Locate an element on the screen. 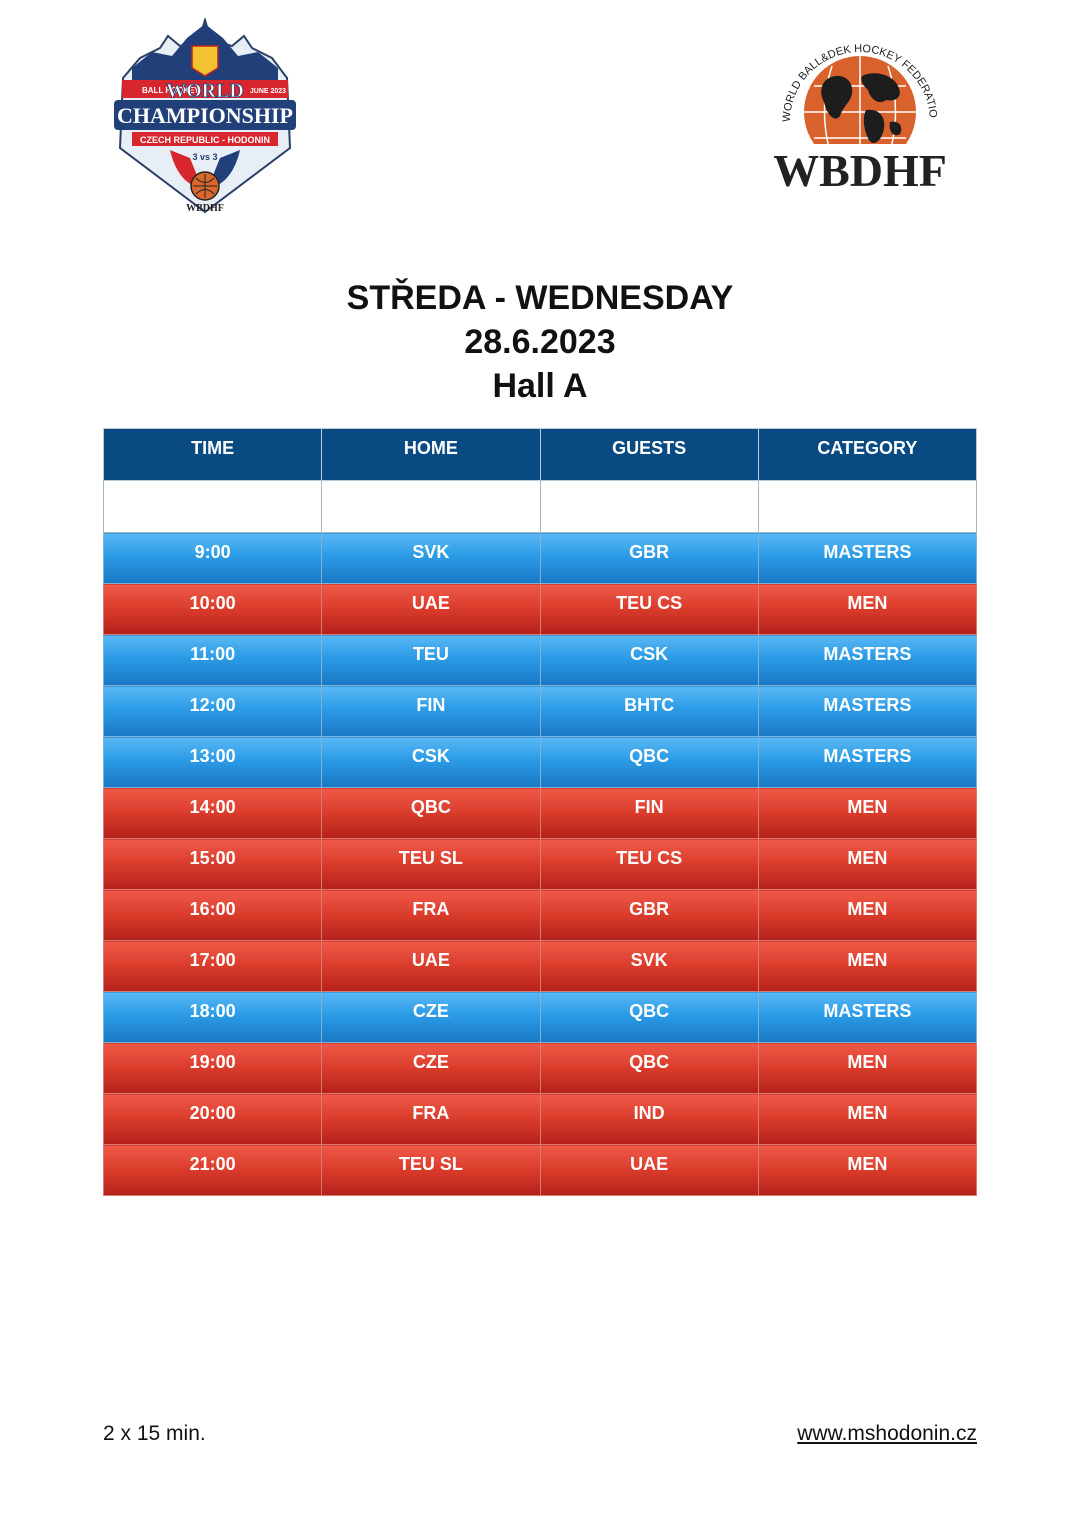 The height and width of the screenshot is (1515, 1080). table-row: 18:00 CZE QBC MASTERS is located at coordinates (540, 1017).